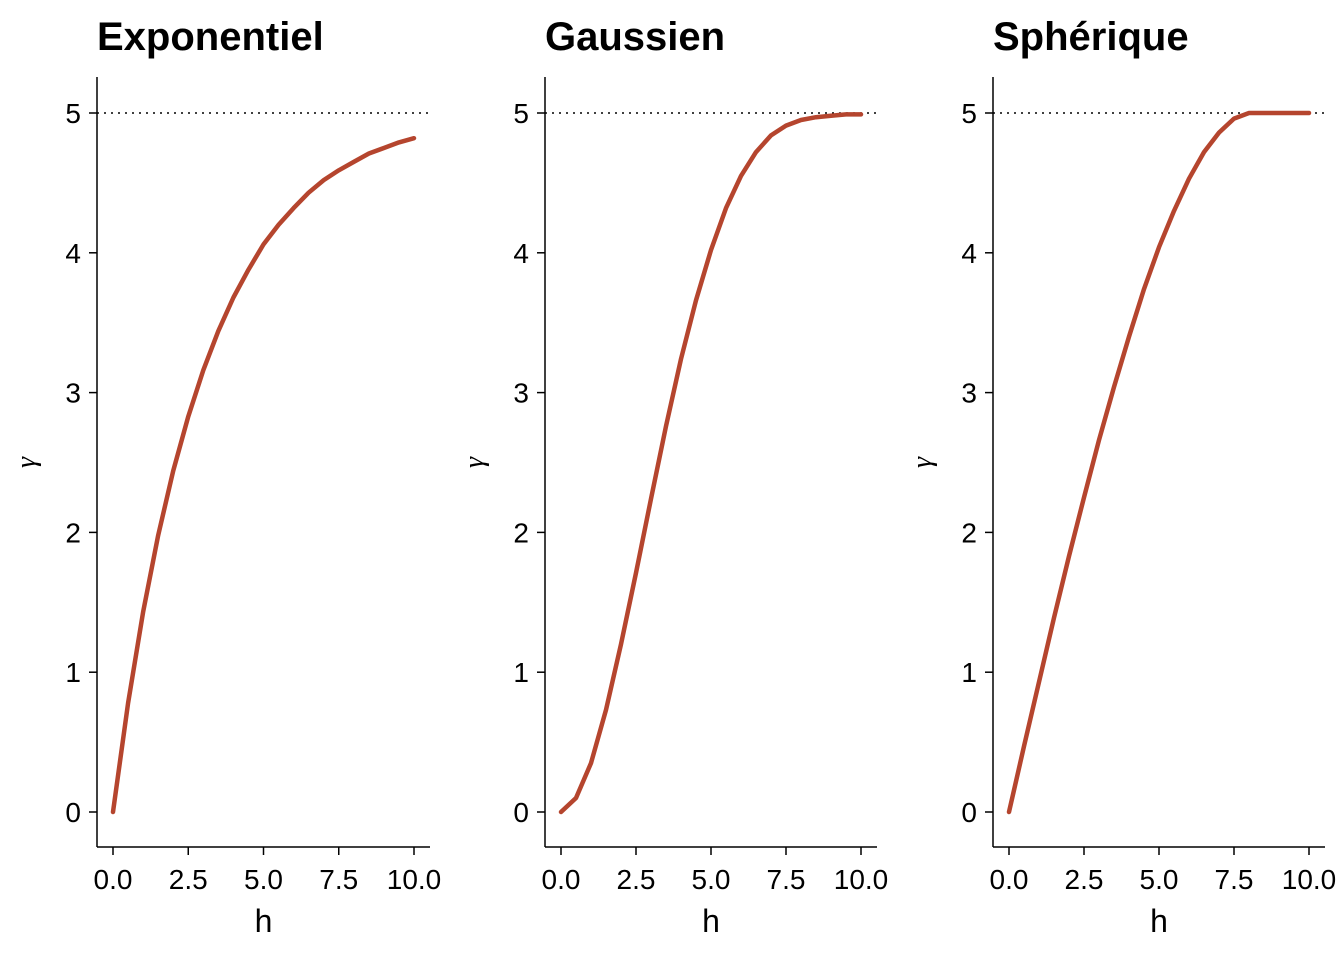 The height and width of the screenshot is (960, 1344). Describe the element at coordinates (1091, 37) in the screenshot. I see `panel-title: Sphérique` at that location.